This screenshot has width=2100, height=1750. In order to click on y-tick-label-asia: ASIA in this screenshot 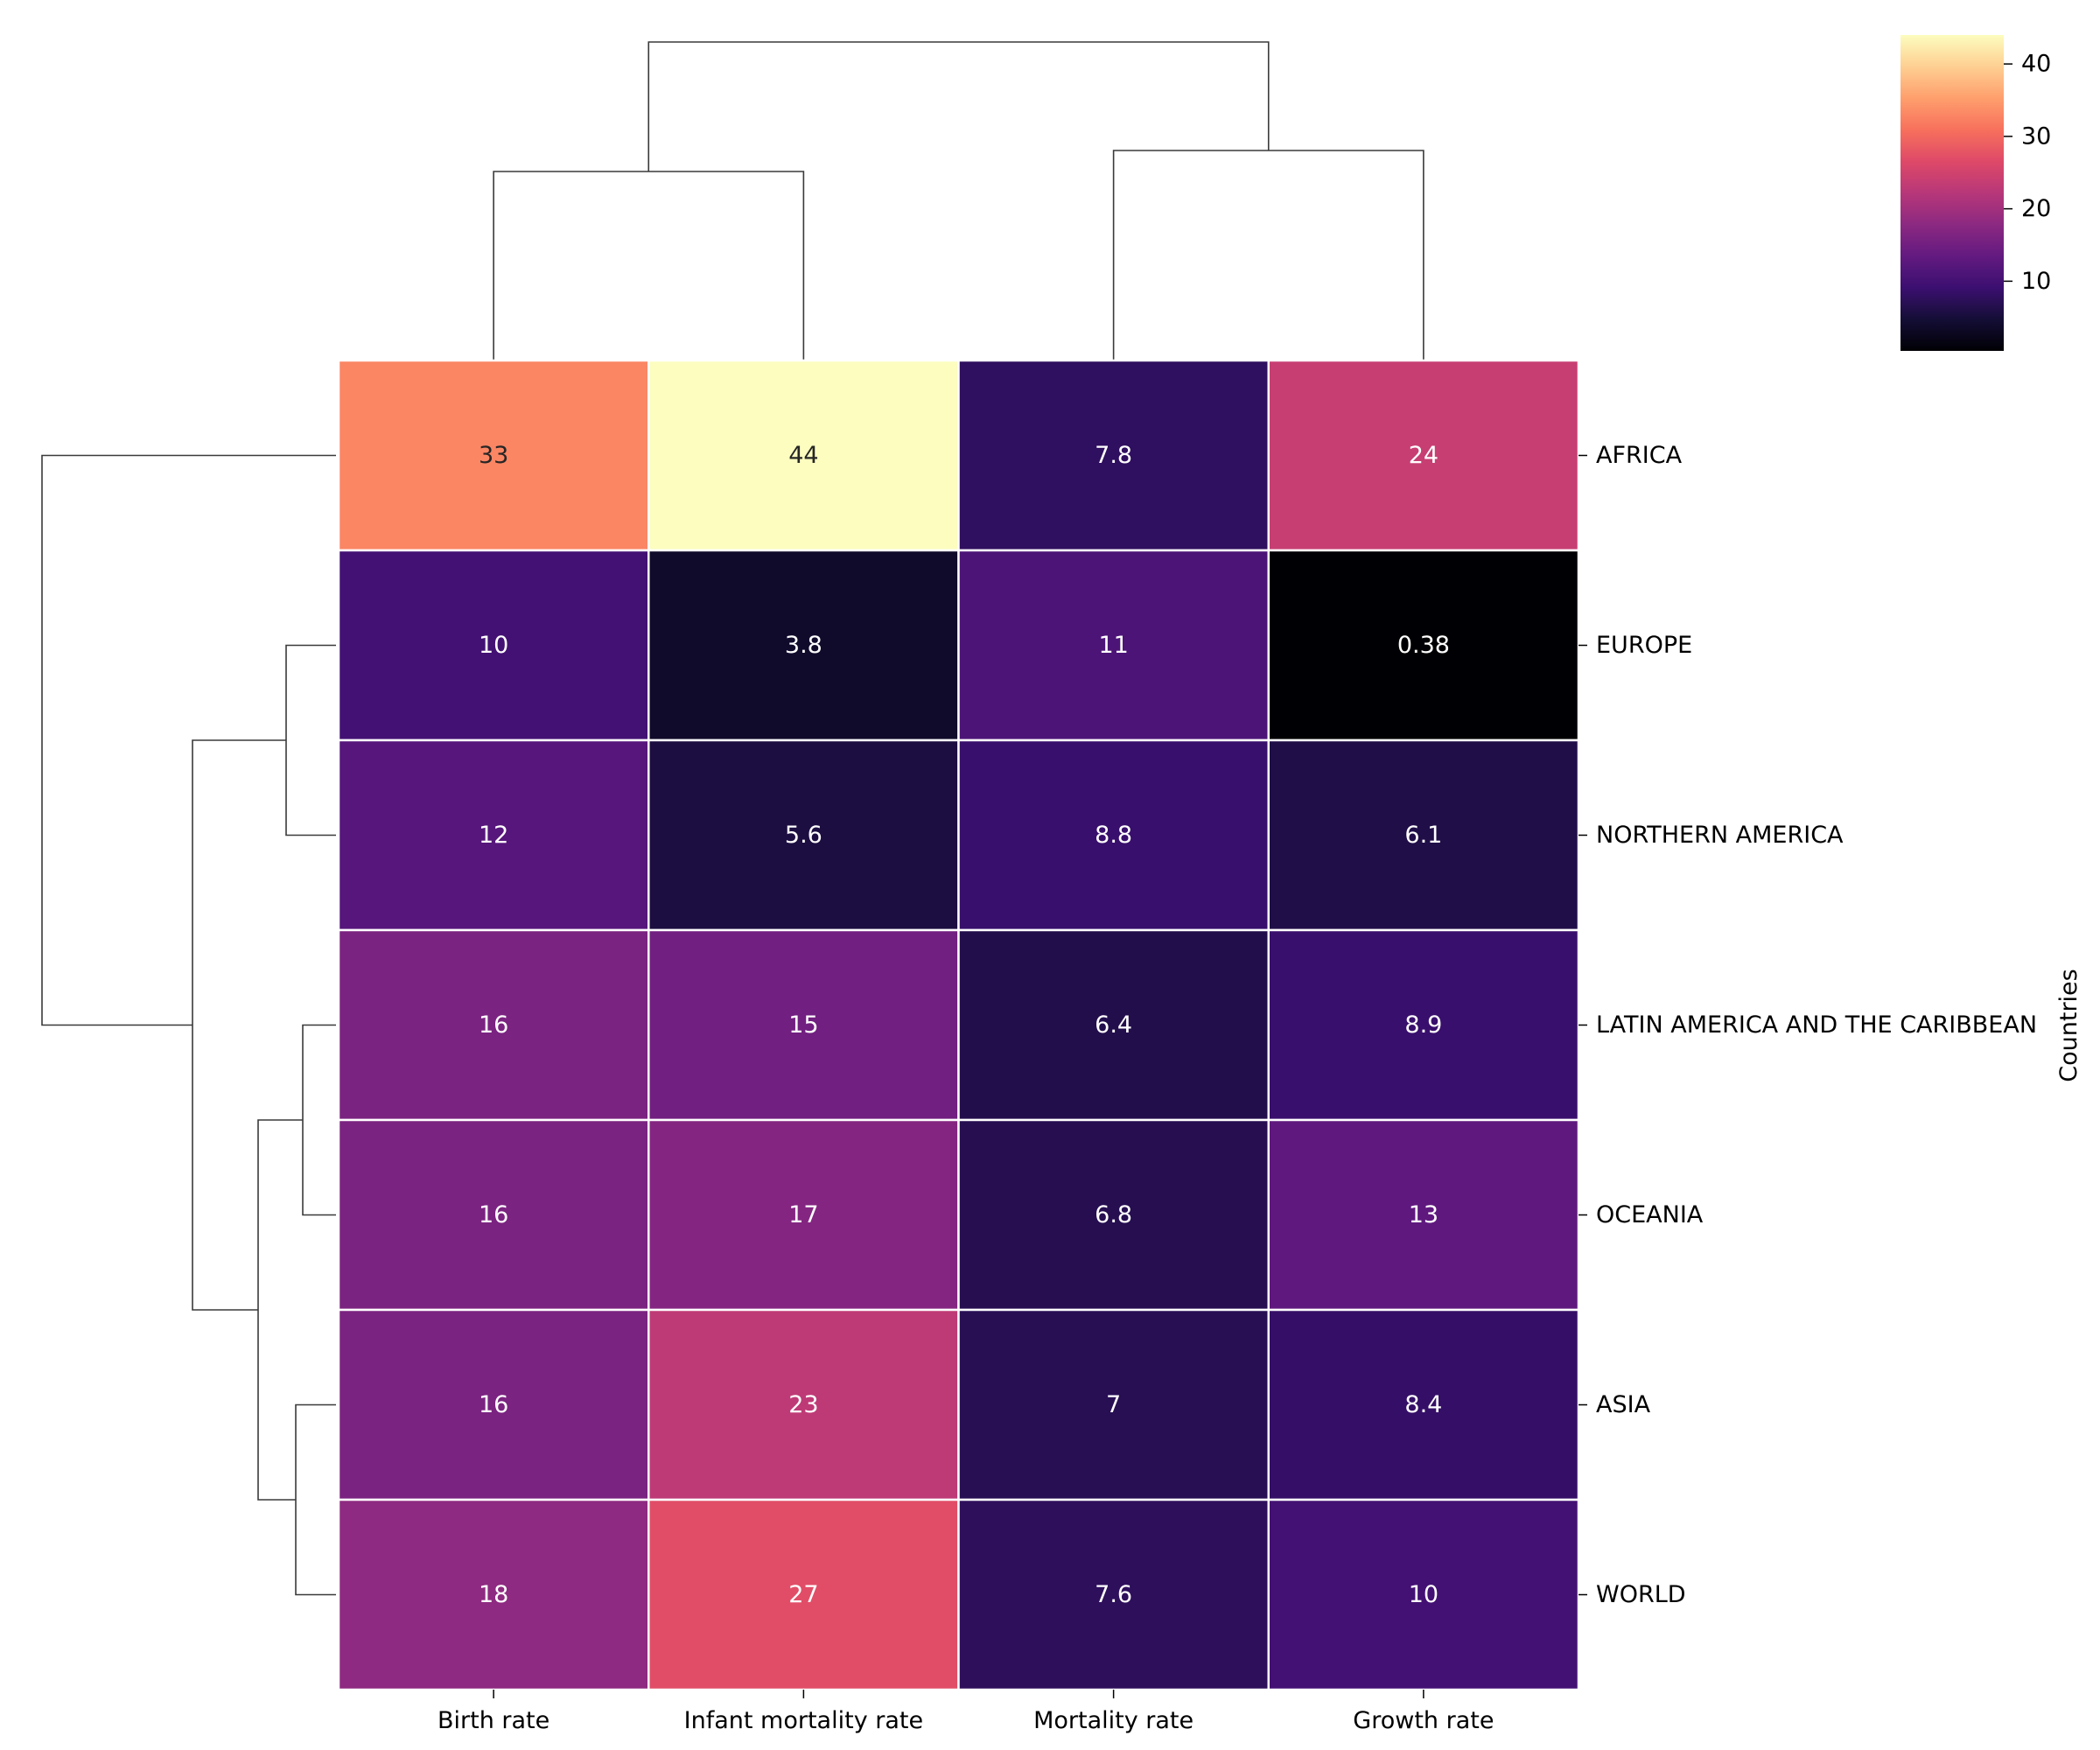, I will do `click(1623, 1404)`.